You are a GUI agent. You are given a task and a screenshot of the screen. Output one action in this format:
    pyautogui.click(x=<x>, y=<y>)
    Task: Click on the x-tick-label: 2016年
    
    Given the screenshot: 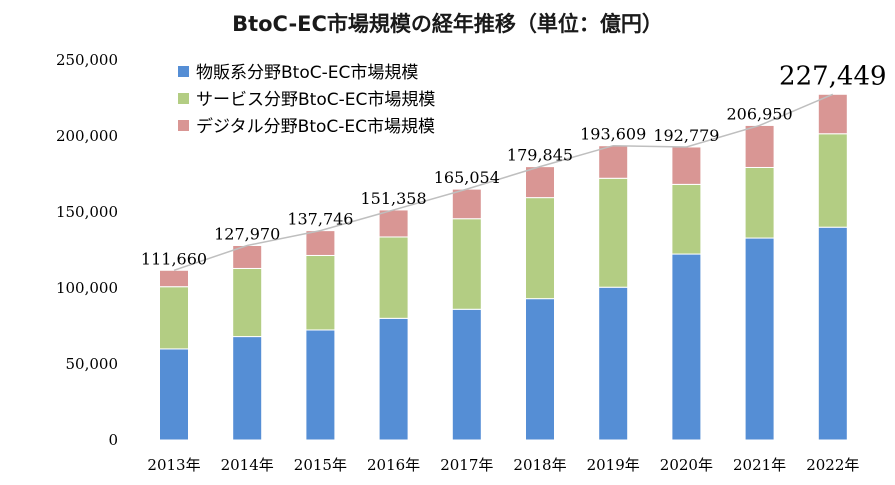 What is the action you would take?
    pyautogui.click(x=393, y=465)
    